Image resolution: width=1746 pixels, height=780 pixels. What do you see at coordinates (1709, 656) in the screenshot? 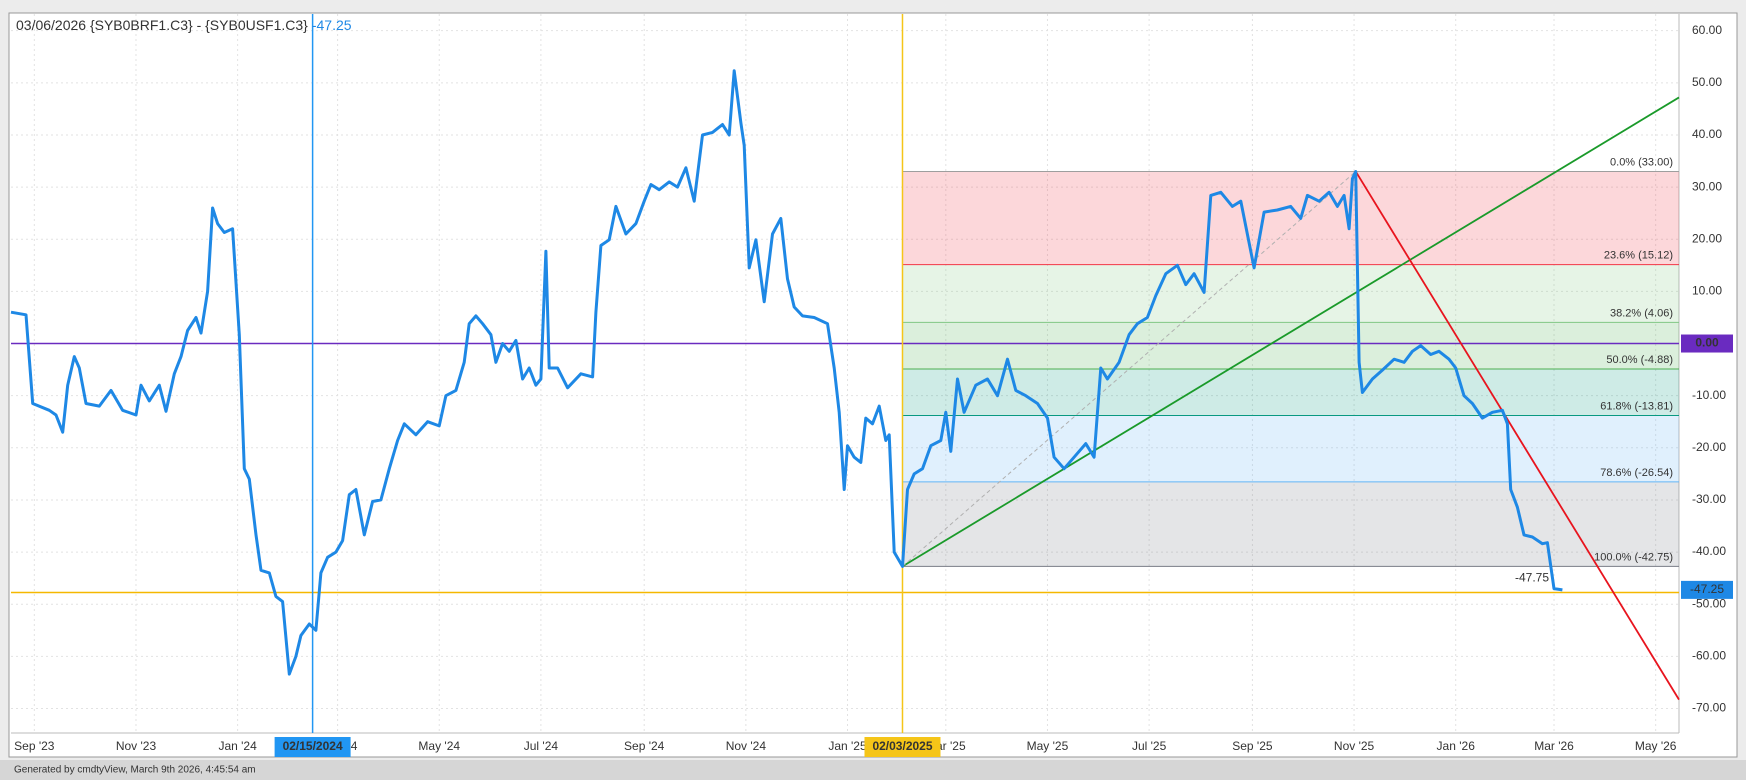
I see `y-tick-label: -60.00` at bounding box center [1709, 656].